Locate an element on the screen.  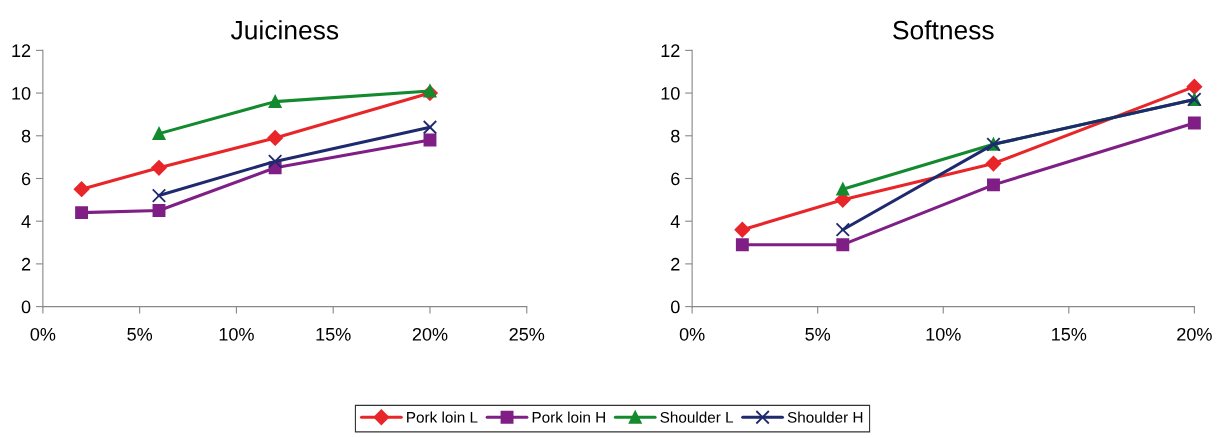
legend-label: Pork loin H is located at coordinates (568, 417).